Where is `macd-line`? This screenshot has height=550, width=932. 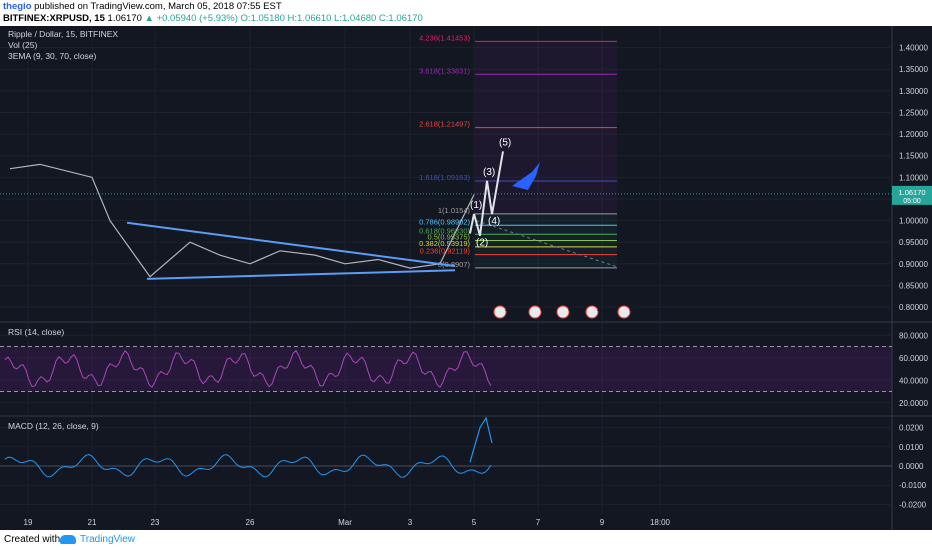 macd-line is located at coordinates (248, 466).